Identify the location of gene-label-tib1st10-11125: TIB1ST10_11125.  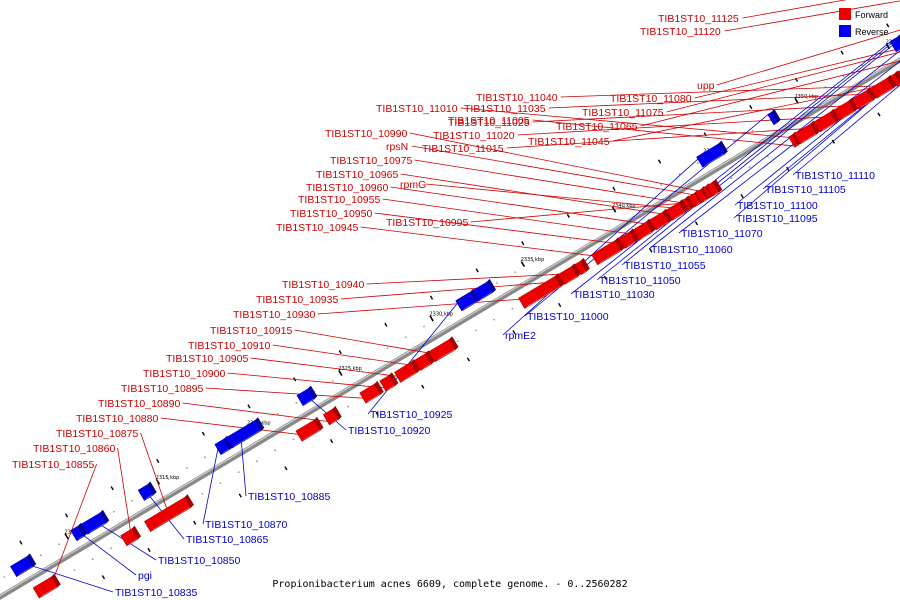
(698, 19).